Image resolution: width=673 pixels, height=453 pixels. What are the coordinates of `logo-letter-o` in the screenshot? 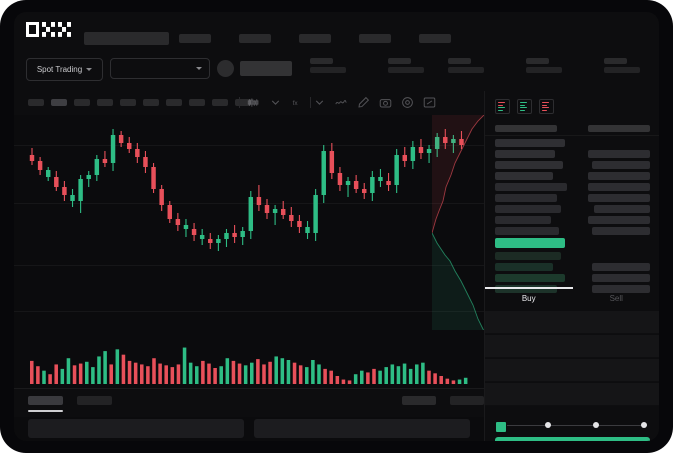 It's located at (32, 29).